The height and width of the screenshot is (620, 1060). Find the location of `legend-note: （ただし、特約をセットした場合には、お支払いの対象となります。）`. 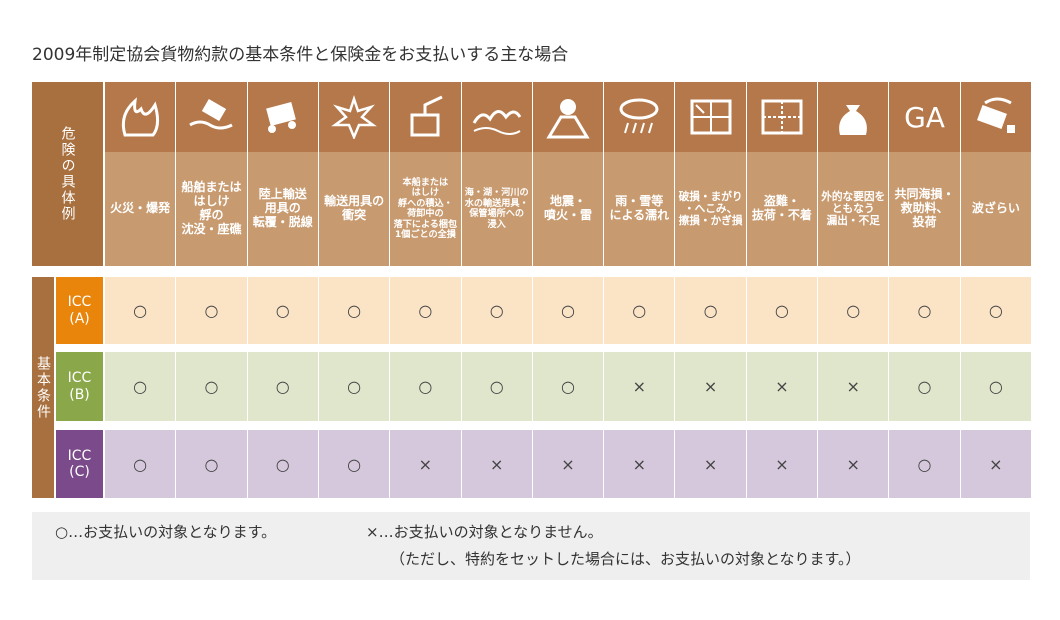

legend-note: （ただし、特約をセットした場合には、お支払いの対象となります。） is located at coordinates (625, 559).